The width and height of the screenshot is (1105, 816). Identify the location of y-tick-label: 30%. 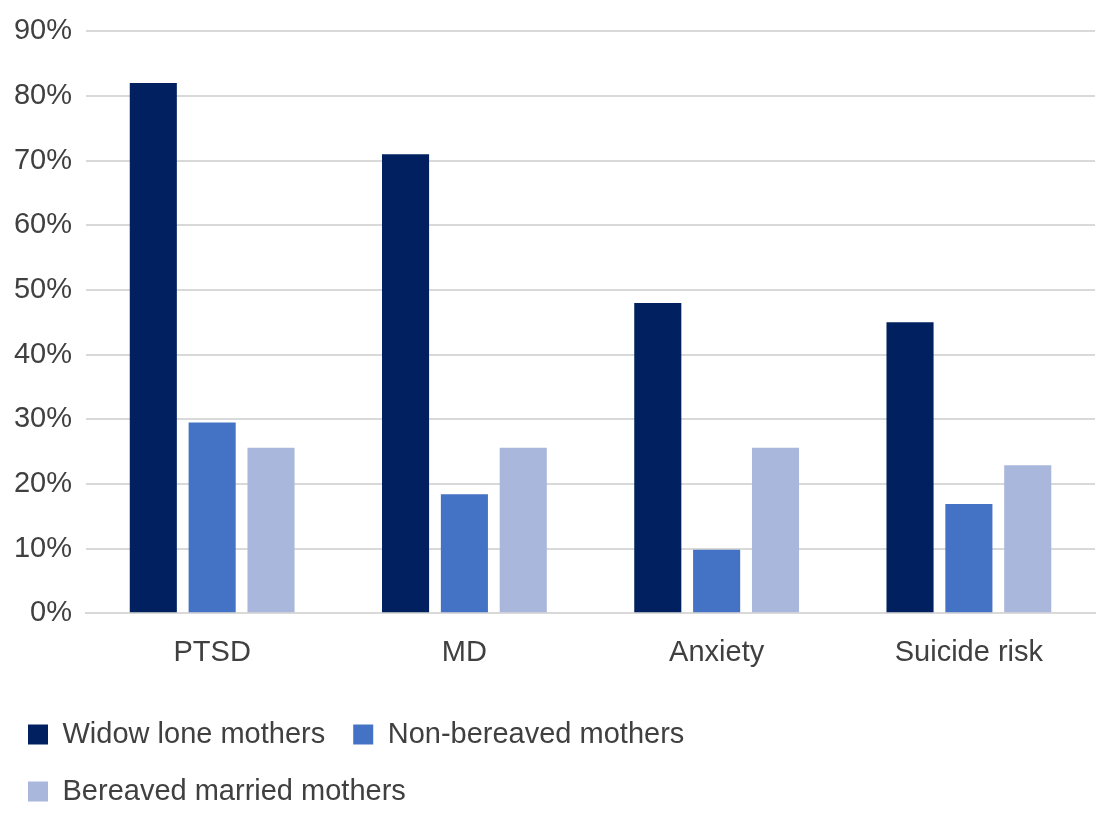
(43, 417).